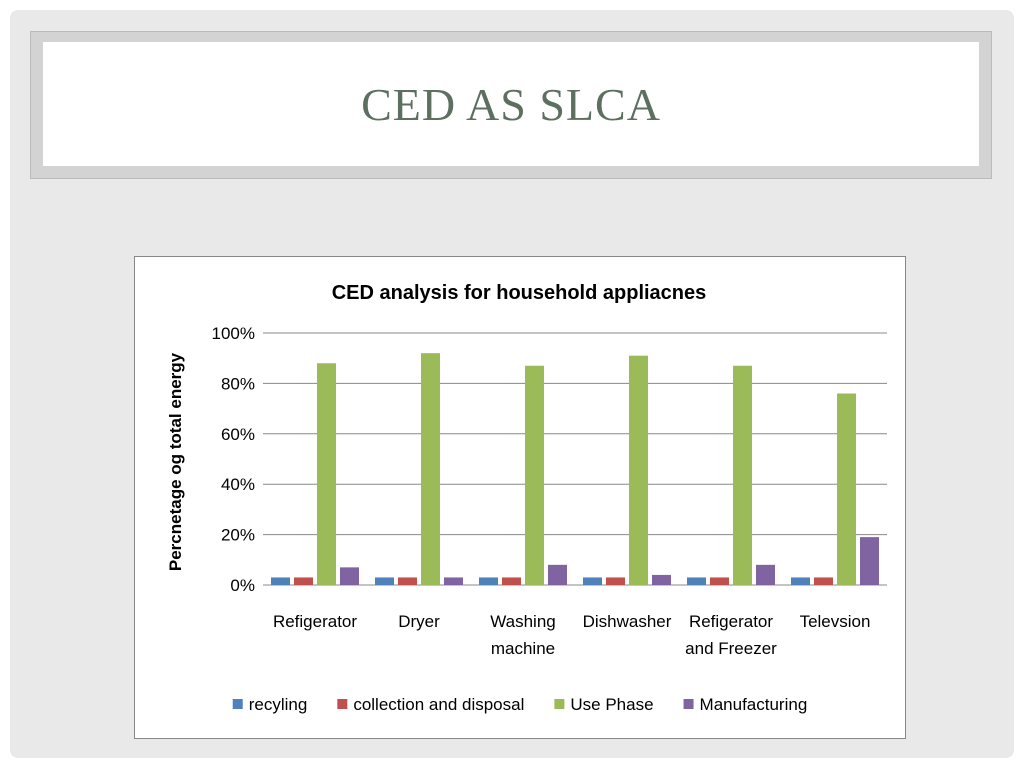 The image size is (1024, 768). I want to click on y-tick-label: 40%, so click(238, 484).